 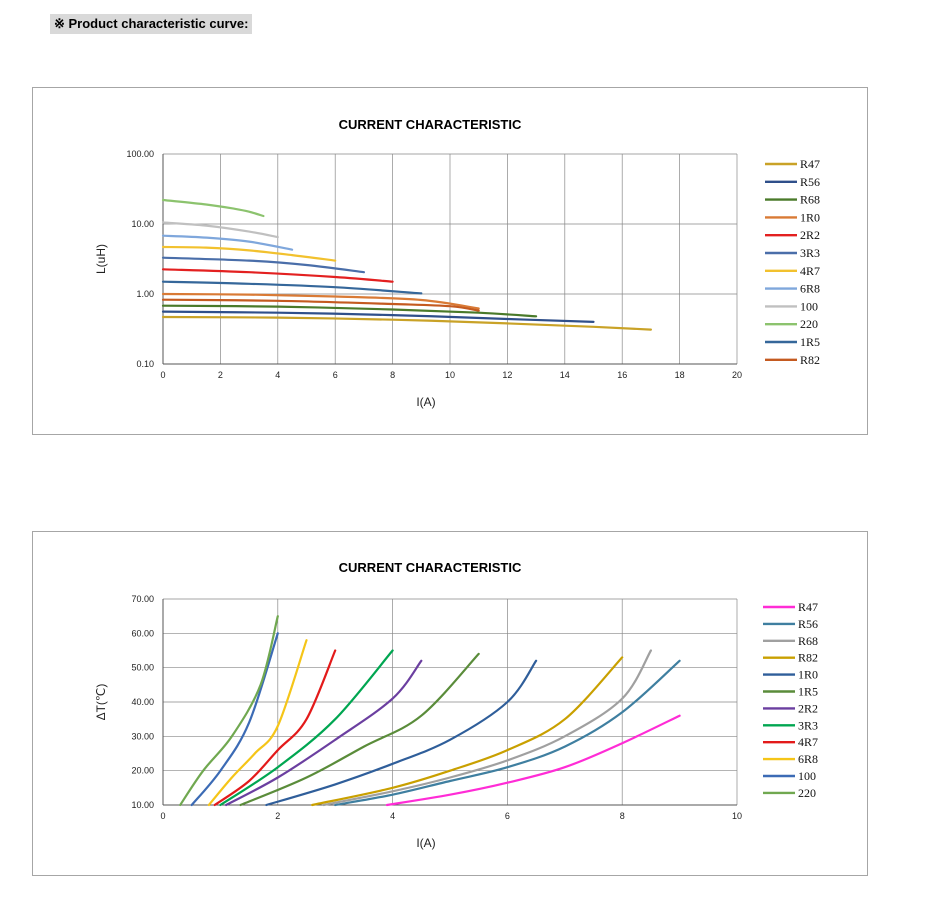 I want to click on y-tick-label: 100.00, so click(x=140, y=154).